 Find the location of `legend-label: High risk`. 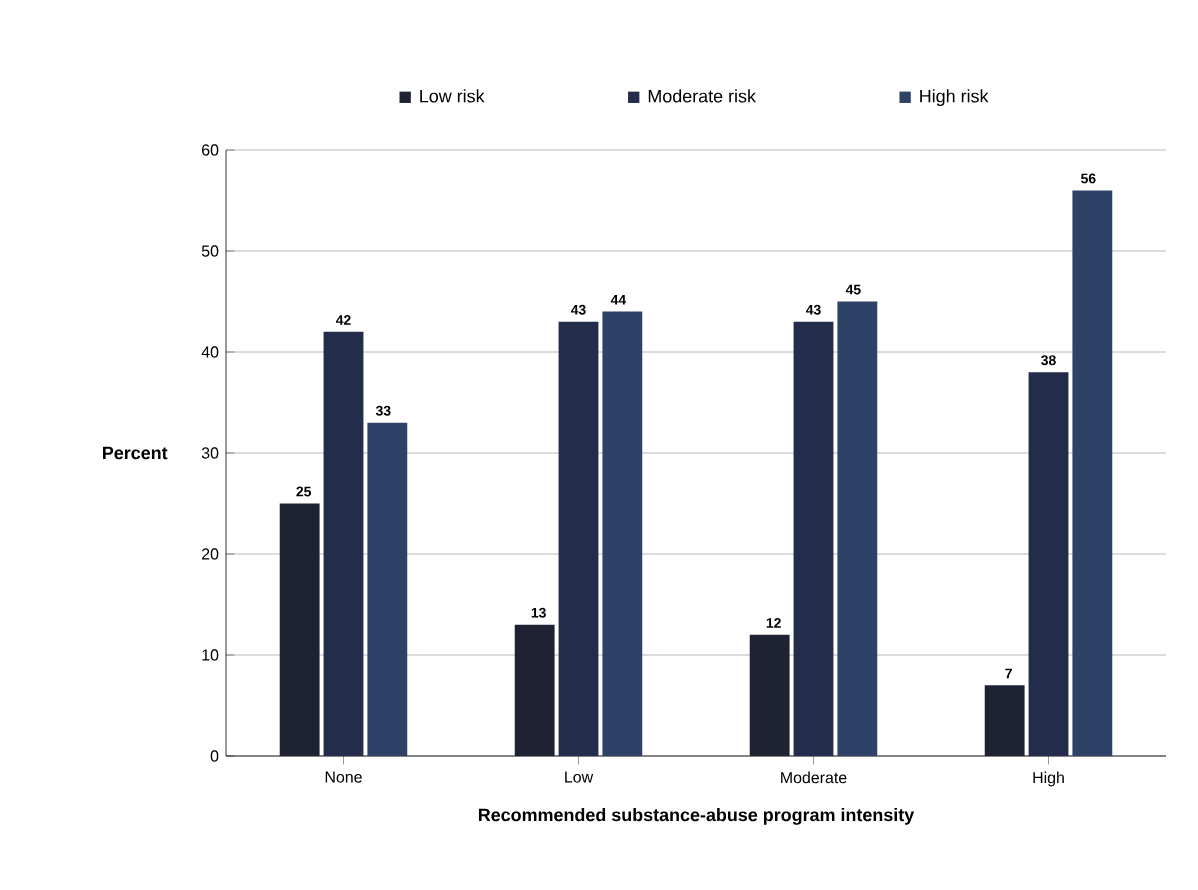

legend-label: High risk is located at coordinates (954, 98).